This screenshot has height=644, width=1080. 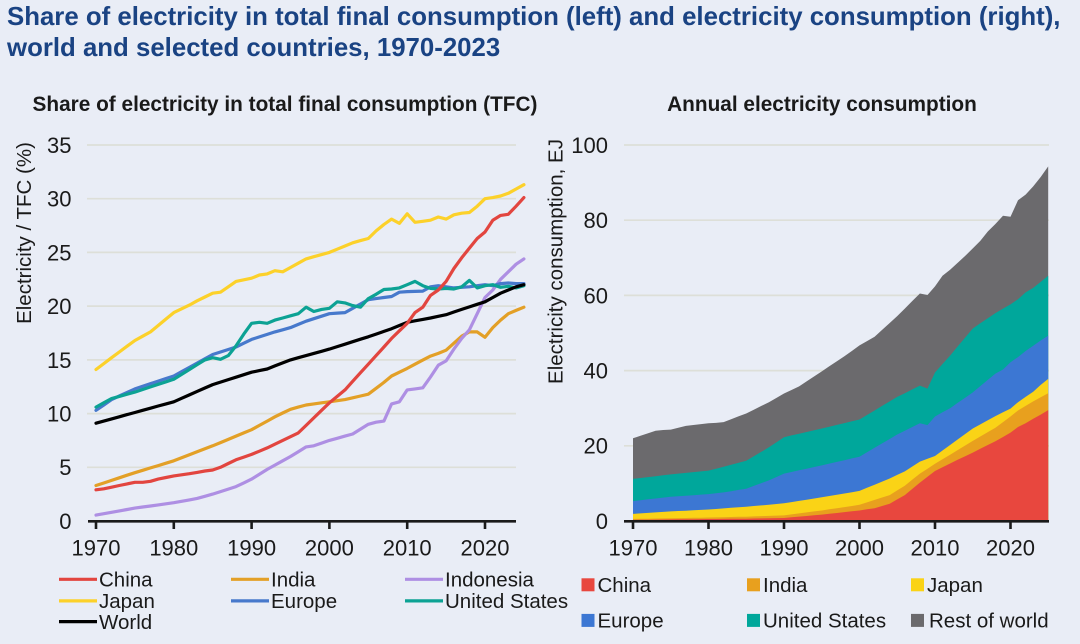 I want to click on svg-text: Electricity consumption, EJ, so click(x=556, y=261).